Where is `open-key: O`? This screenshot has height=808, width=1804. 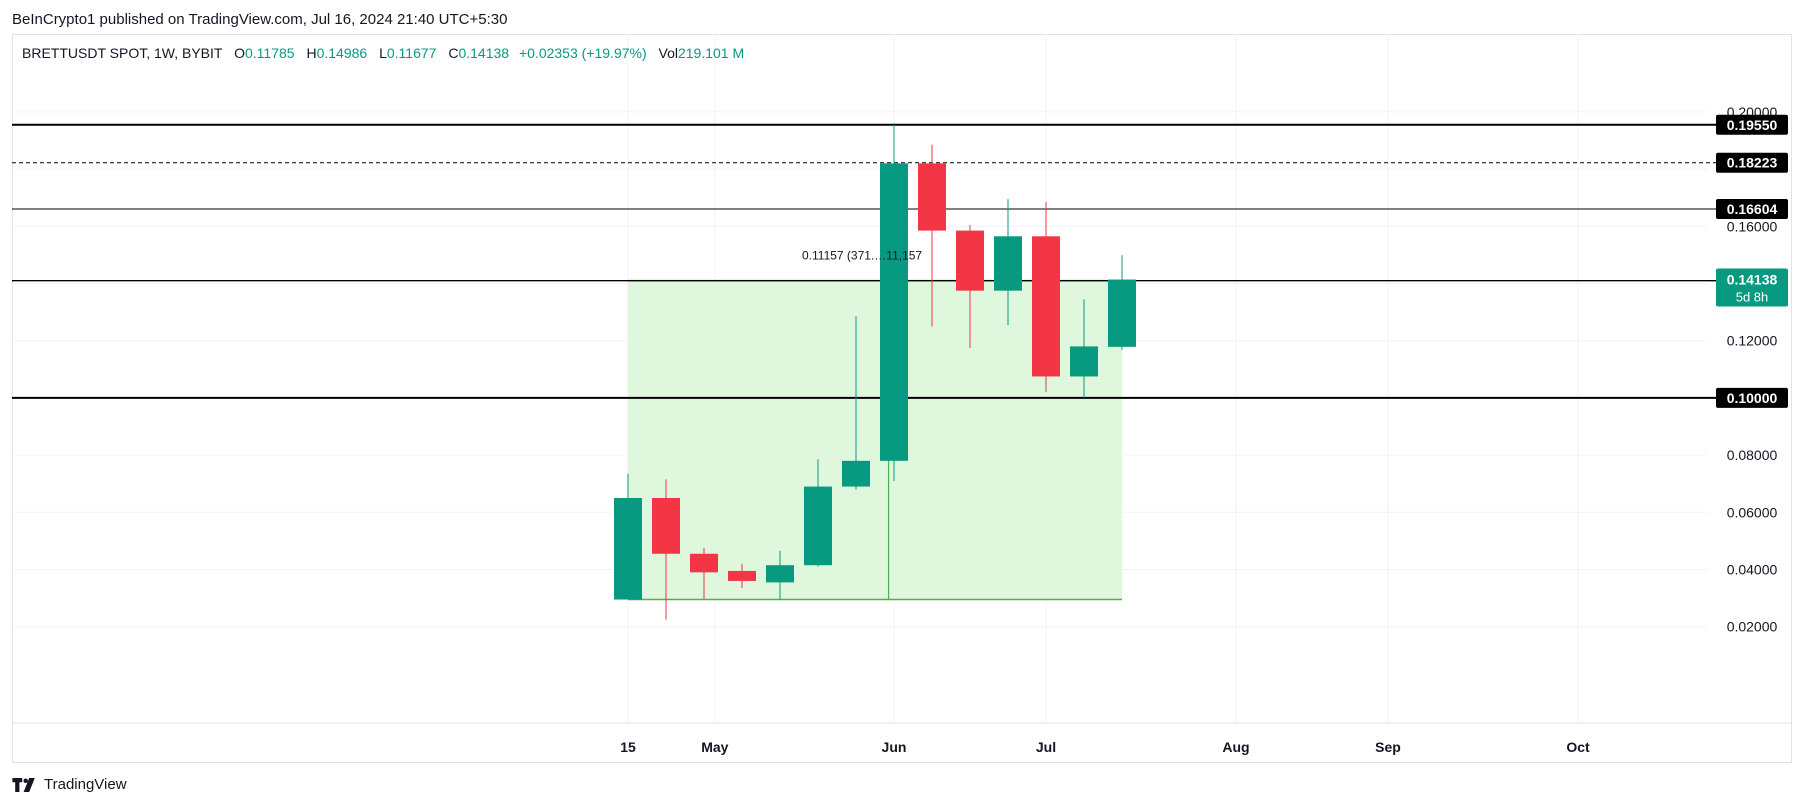 open-key: O is located at coordinates (239, 53).